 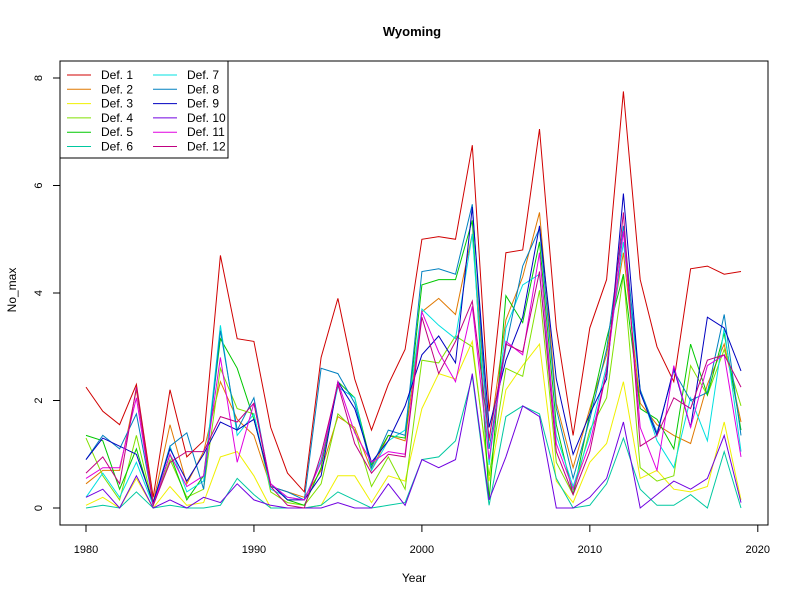 What do you see at coordinates (412, 31) in the screenshot?
I see `chart-title: Wyoming` at bounding box center [412, 31].